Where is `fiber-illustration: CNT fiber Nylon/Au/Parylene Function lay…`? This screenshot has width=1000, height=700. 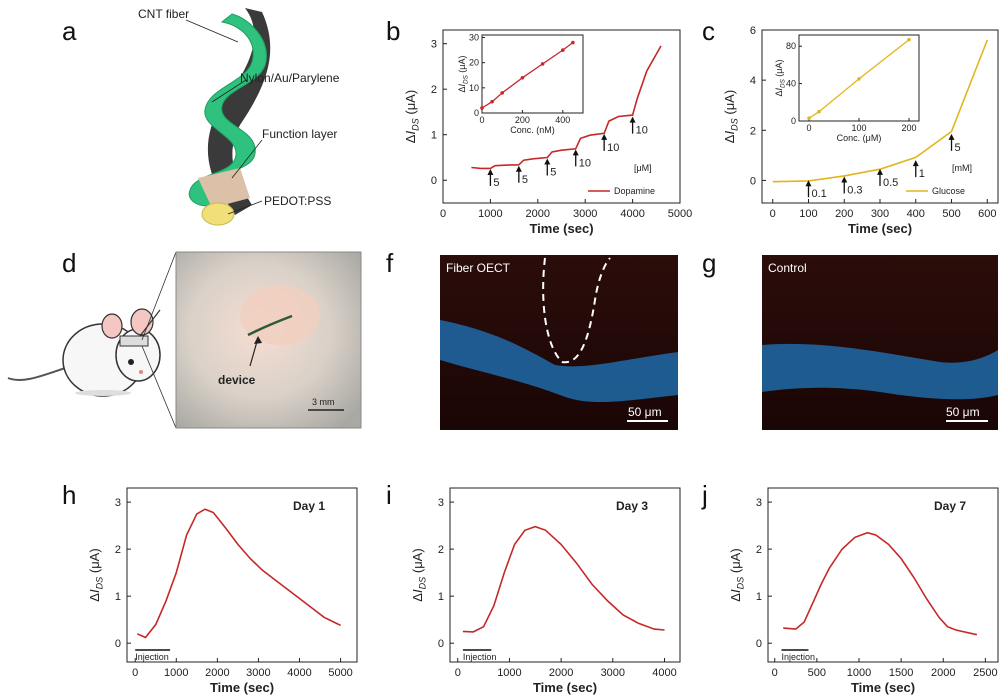 fiber-illustration: CNT fiber Nylon/Au/Parylene Function lay… is located at coordinates (239, 116).